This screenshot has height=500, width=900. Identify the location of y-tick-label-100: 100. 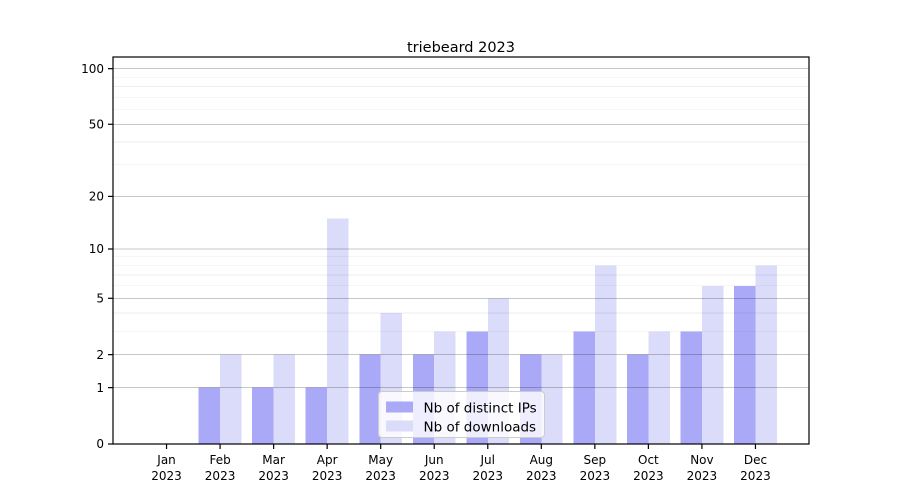
(92, 69).